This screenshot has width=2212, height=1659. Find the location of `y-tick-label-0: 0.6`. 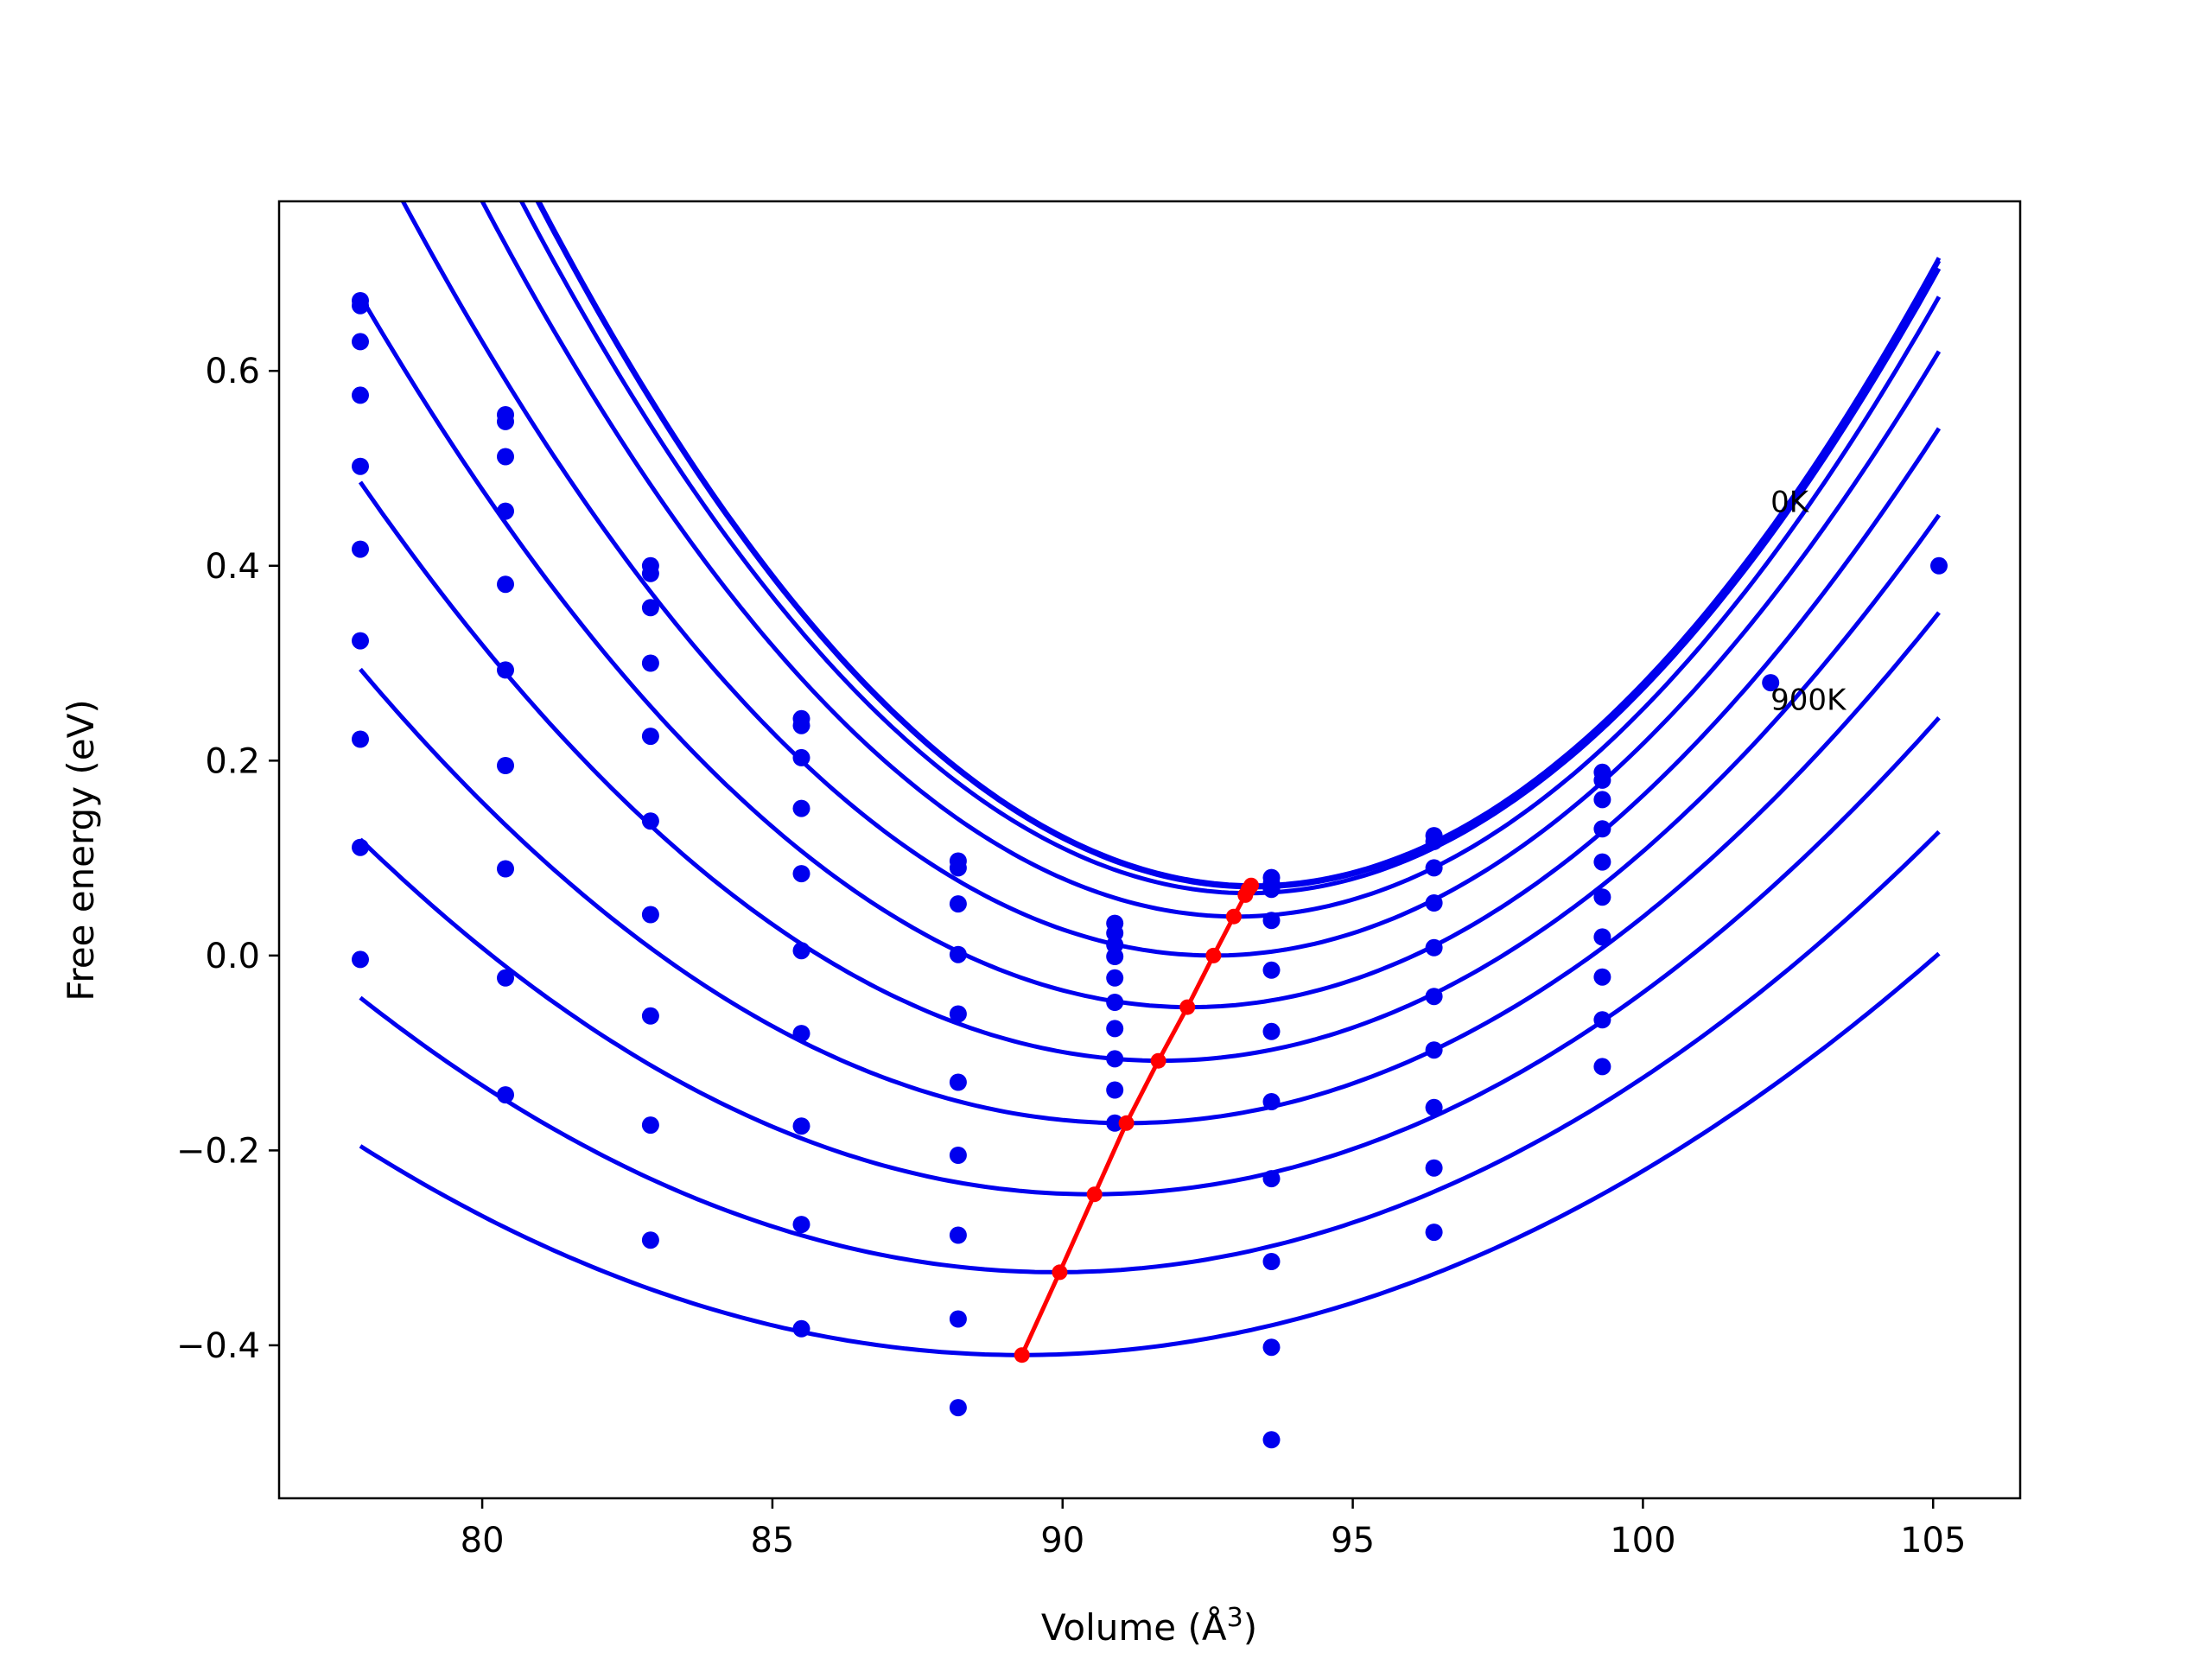

y-tick-label-0: 0.6 is located at coordinates (232, 371).